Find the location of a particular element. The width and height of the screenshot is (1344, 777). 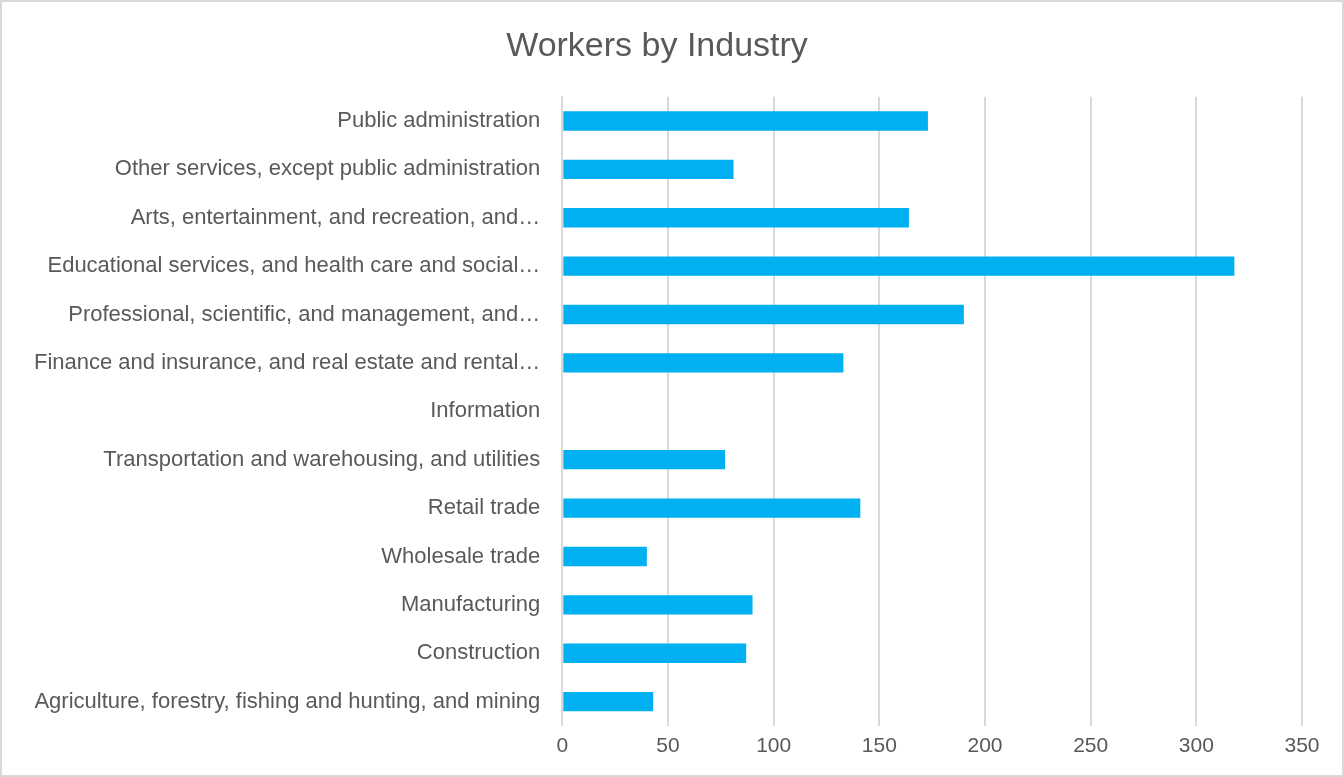

y-tick-label: Retail trade is located at coordinates (484, 507).